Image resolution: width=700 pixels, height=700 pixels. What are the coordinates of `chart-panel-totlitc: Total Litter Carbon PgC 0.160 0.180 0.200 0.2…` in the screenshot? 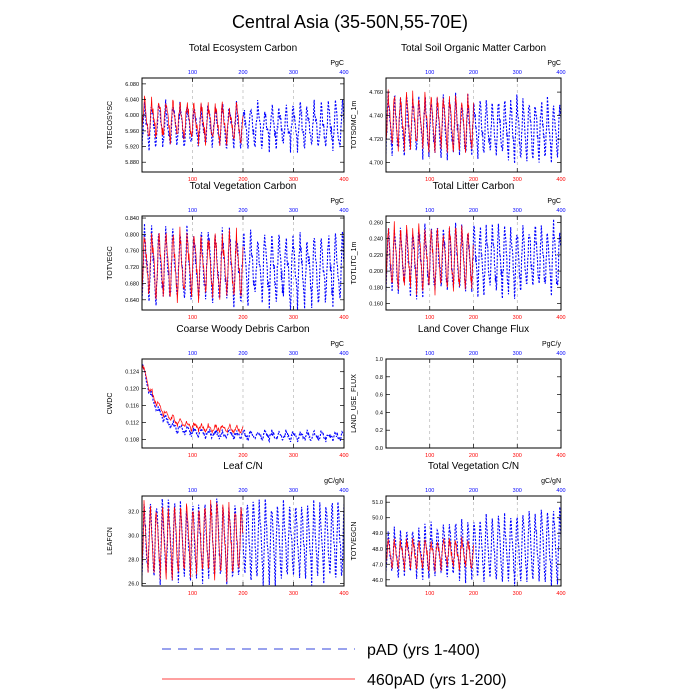 It's located at (458, 251).